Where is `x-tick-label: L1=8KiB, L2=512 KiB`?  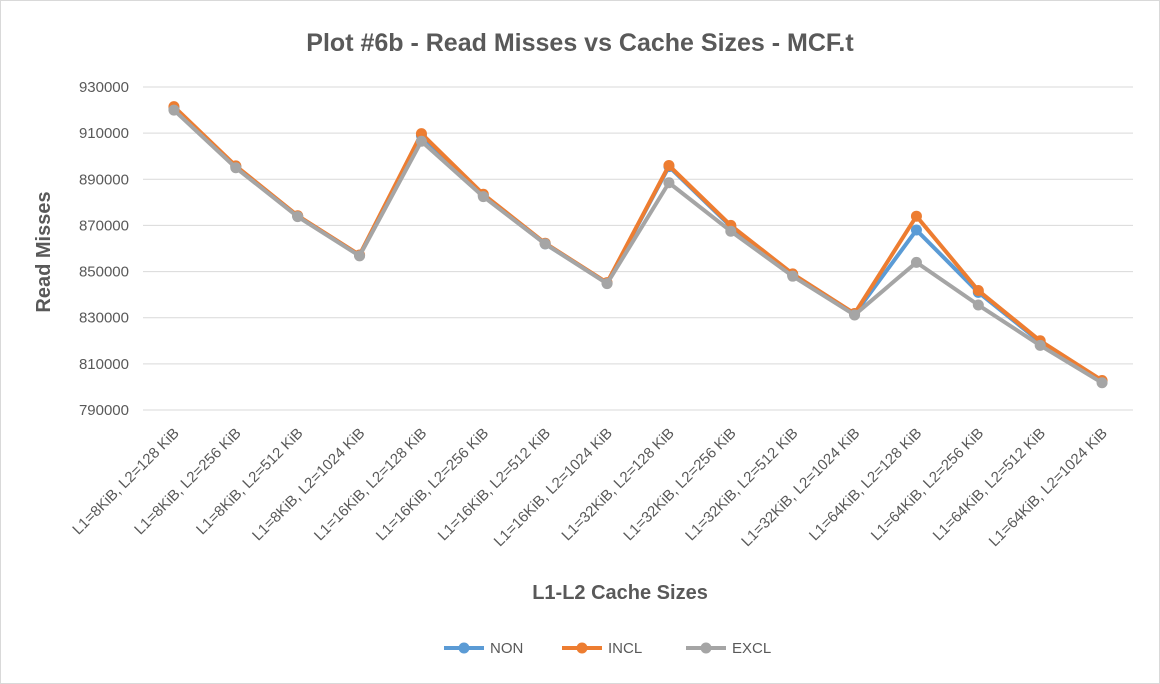 x-tick-label: L1=8KiB, L2=512 KiB is located at coordinates (249, 481).